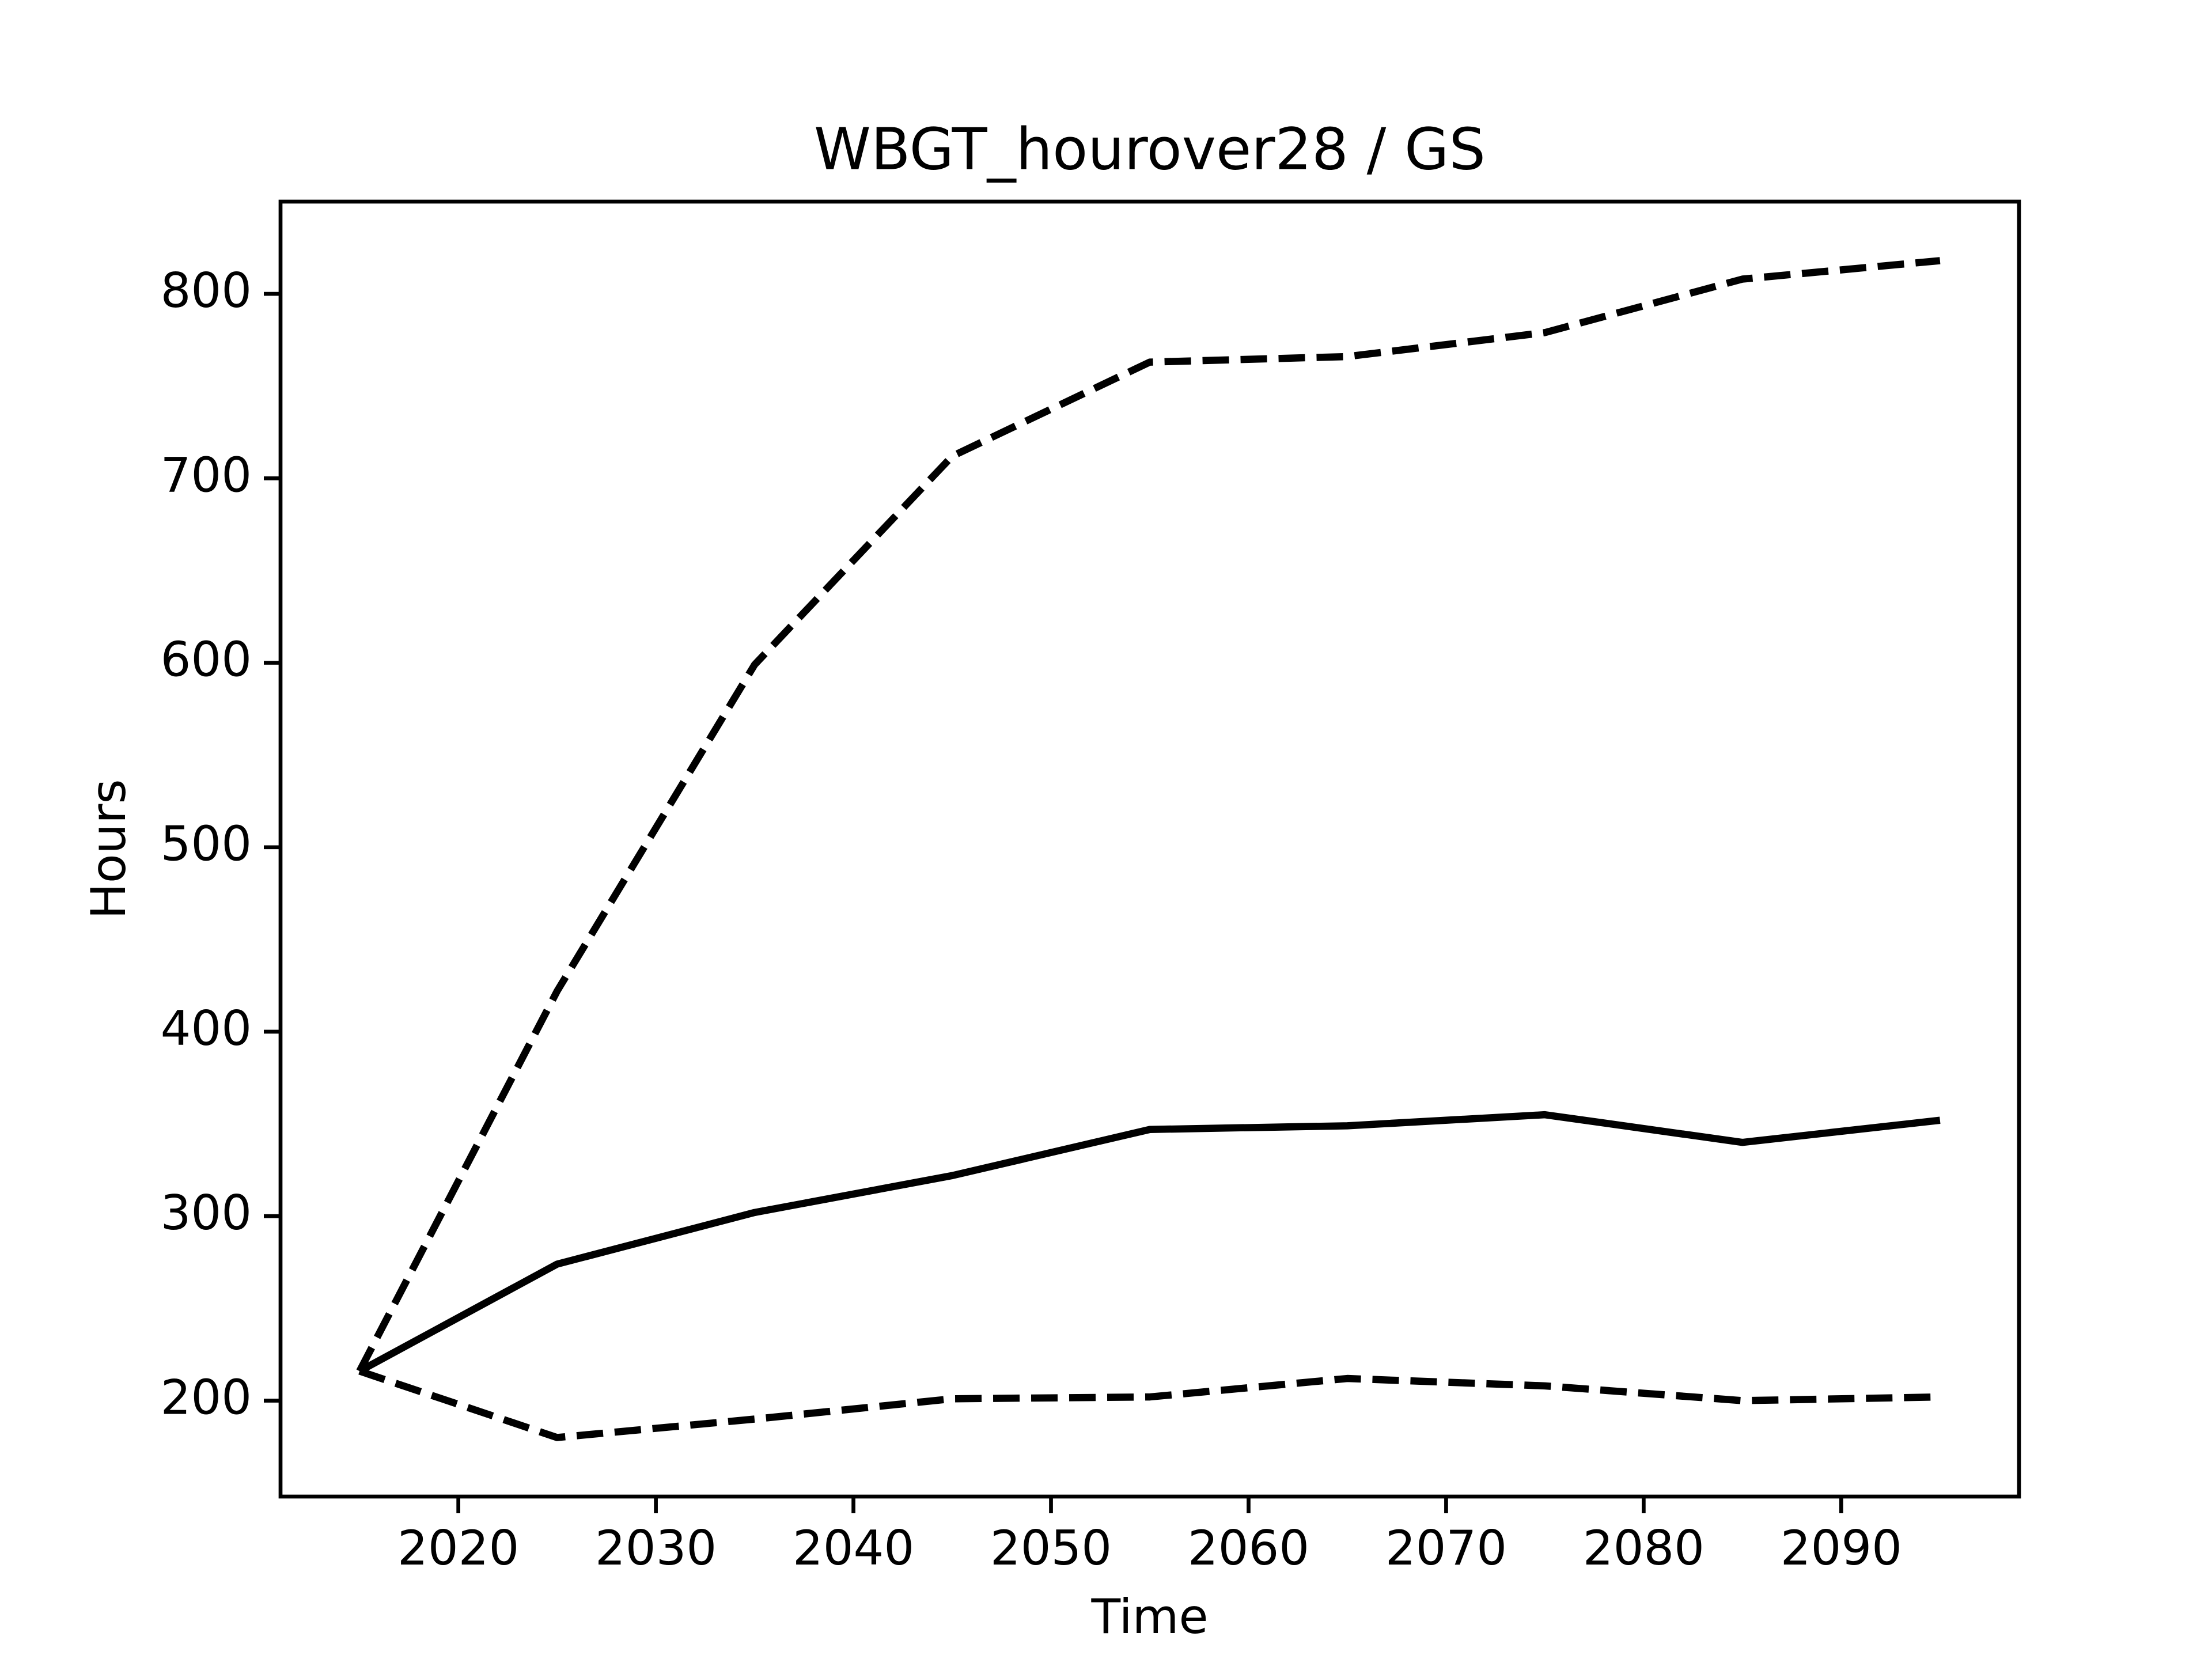 Image resolution: width=2212 pixels, height=1659 pixels. I want to click on x-tick-label: 2030, so click(656, 1548).